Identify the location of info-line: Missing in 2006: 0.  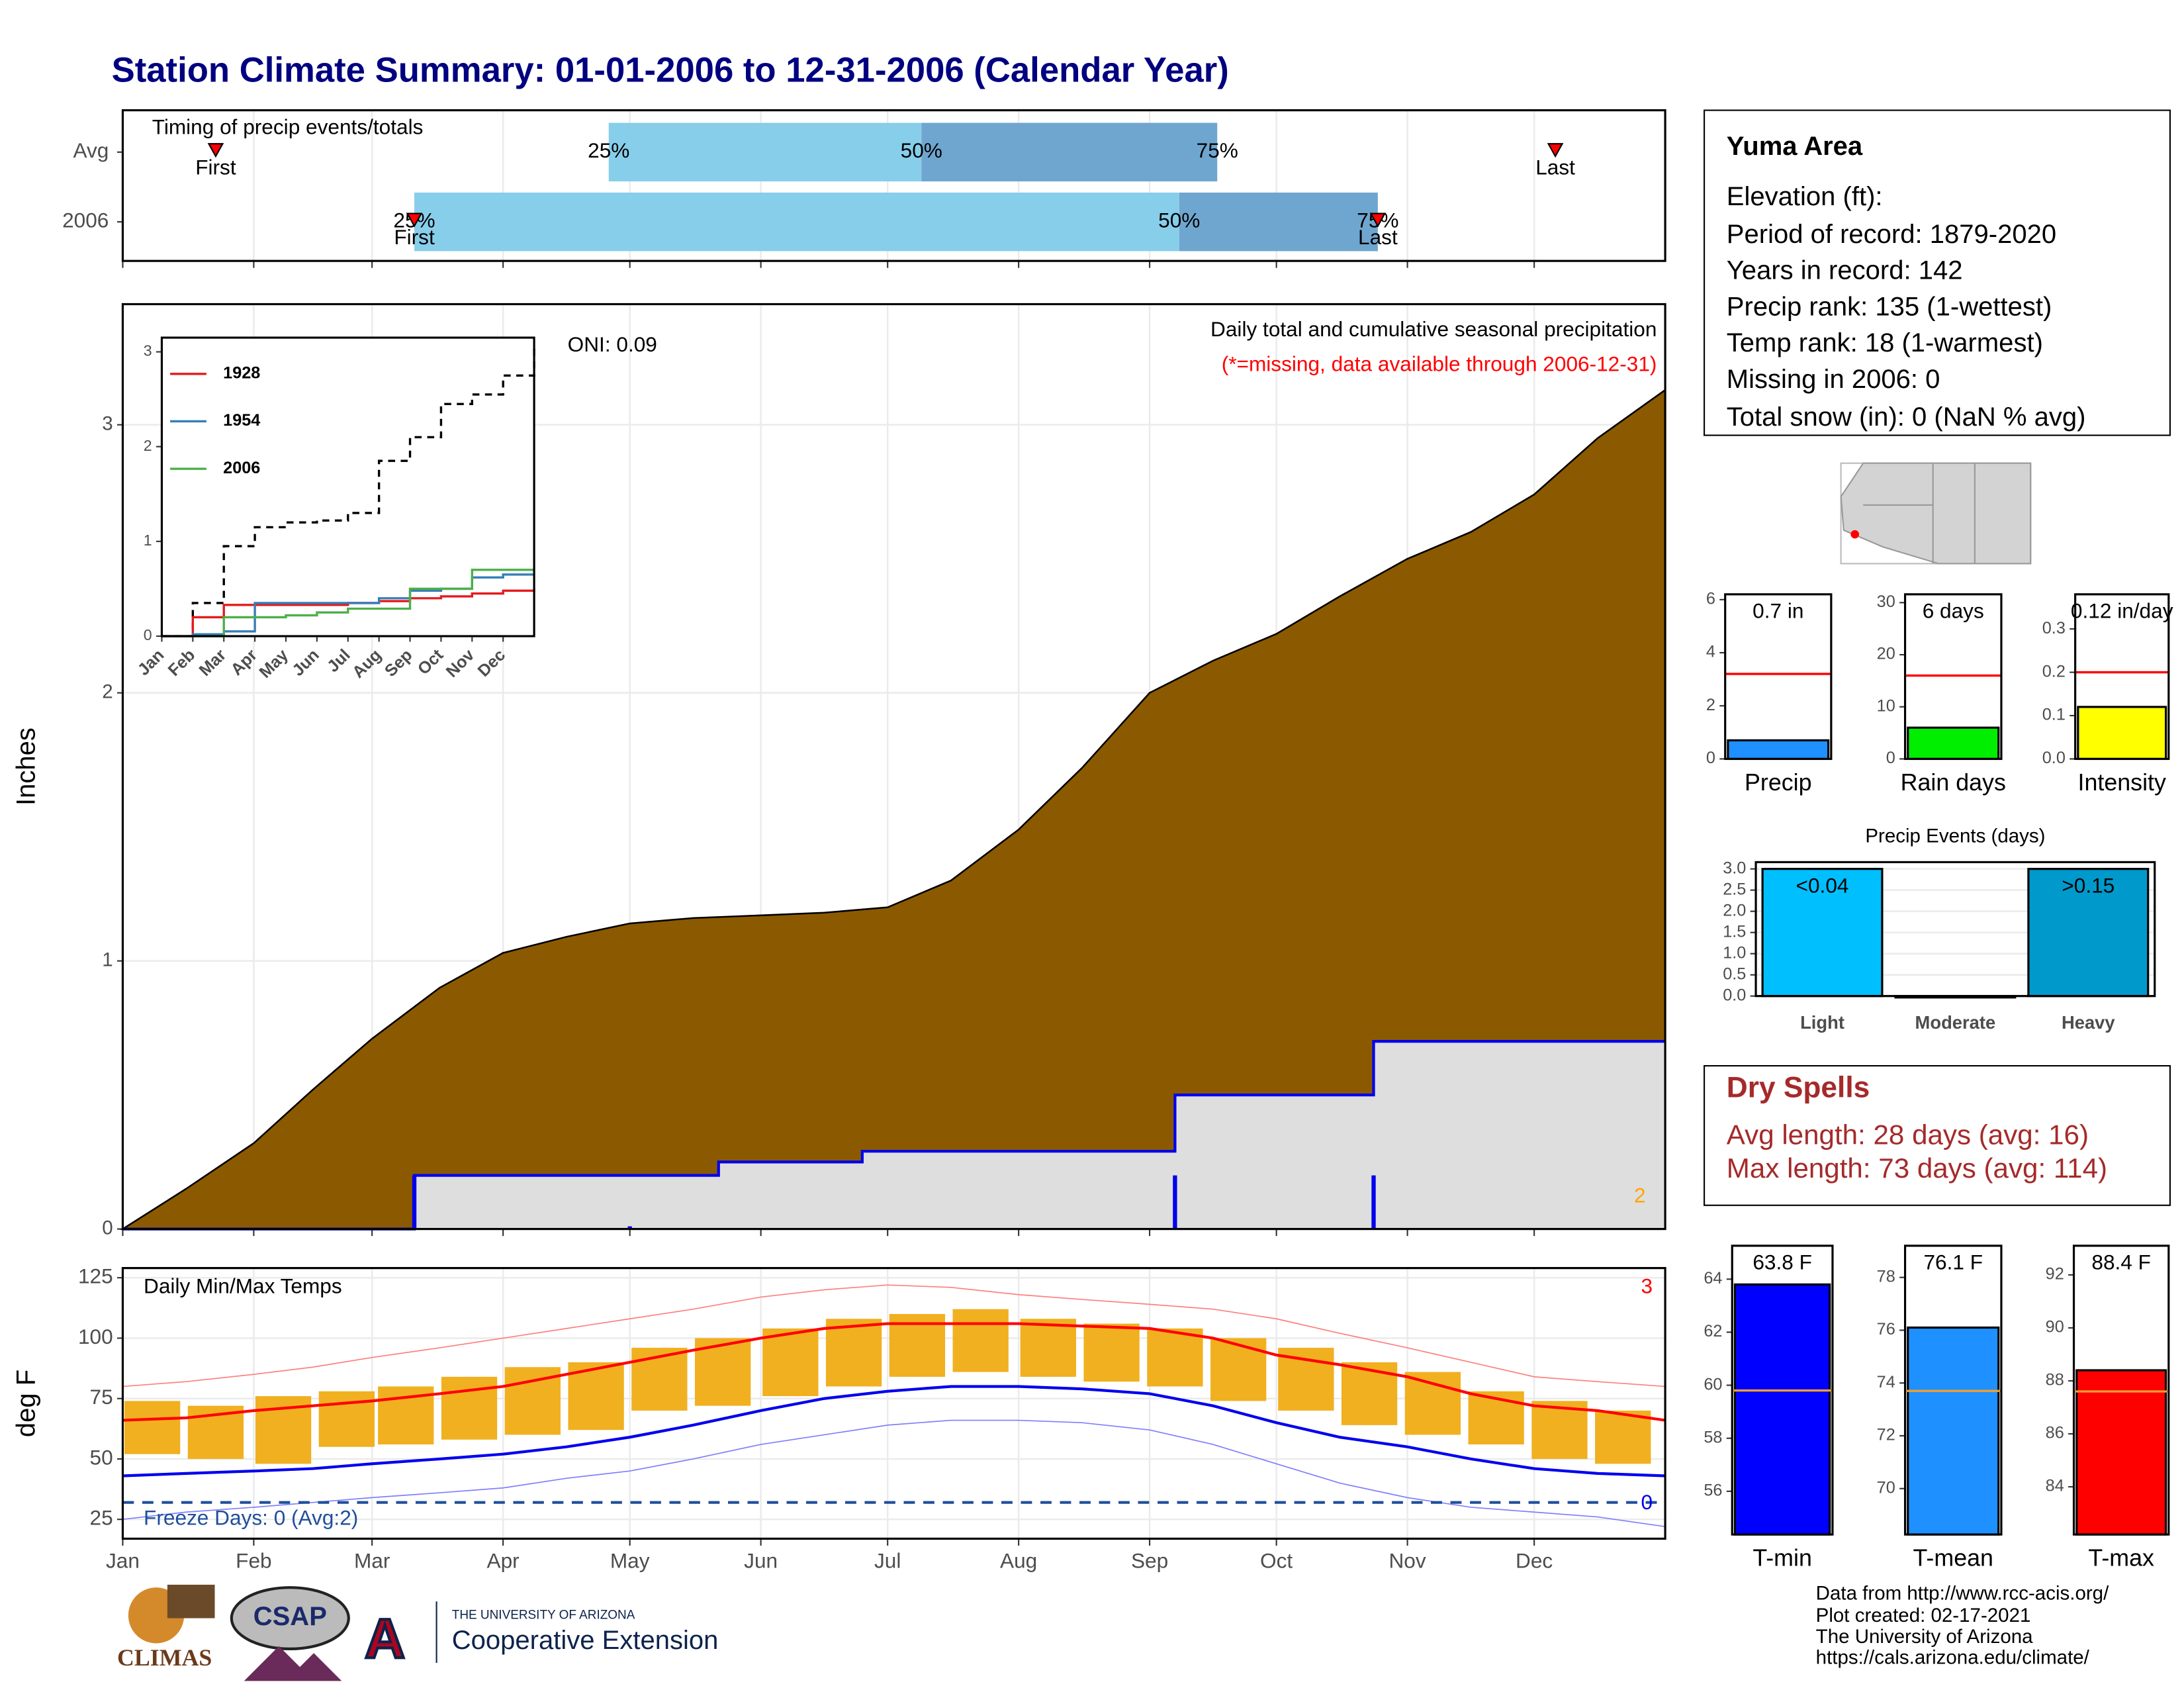
(1834, 379).